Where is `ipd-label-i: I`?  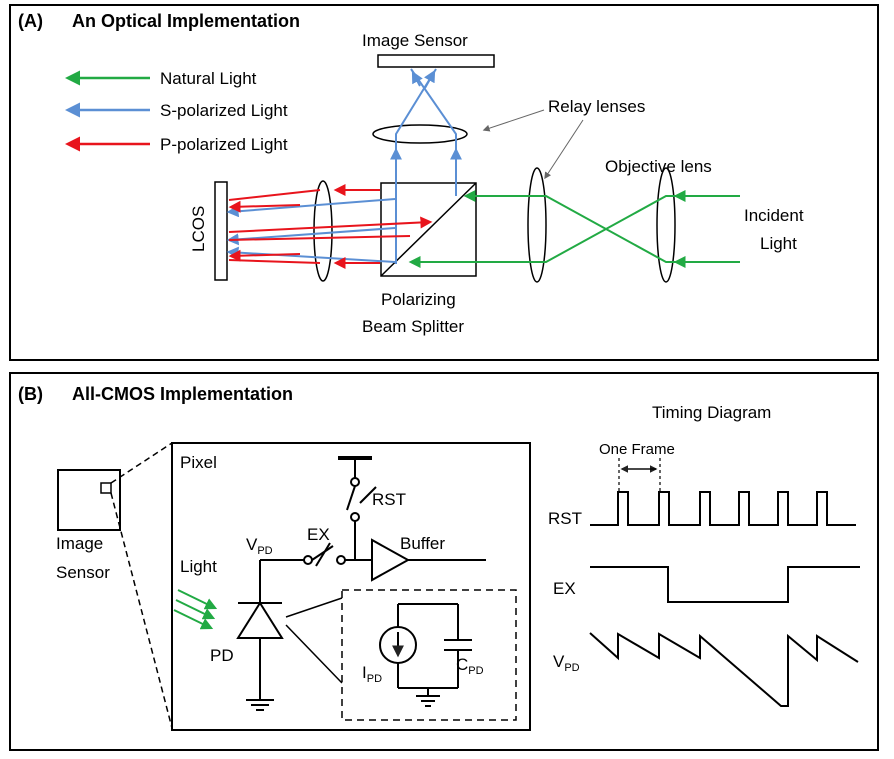 ipd-label-i: I is located at coordinates (364, 672).